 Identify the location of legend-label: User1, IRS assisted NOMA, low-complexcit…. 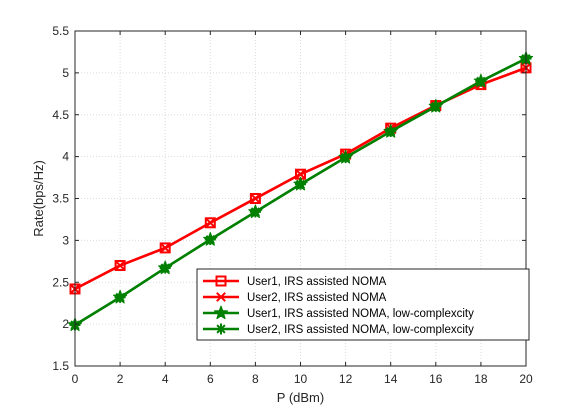
(360, 314).